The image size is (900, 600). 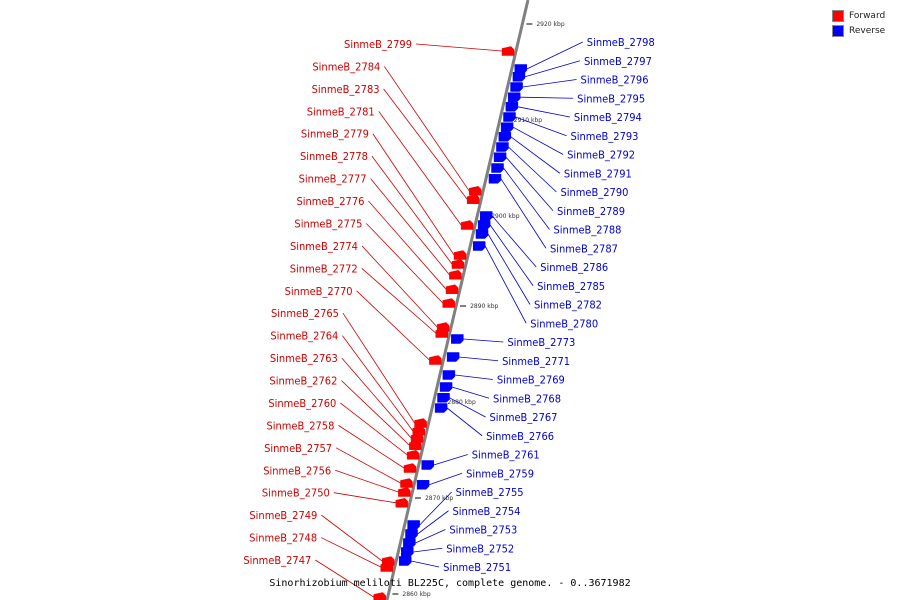 I want to click on reverse-gene-label: SinmeB_2780, so click(x=564, y=323).